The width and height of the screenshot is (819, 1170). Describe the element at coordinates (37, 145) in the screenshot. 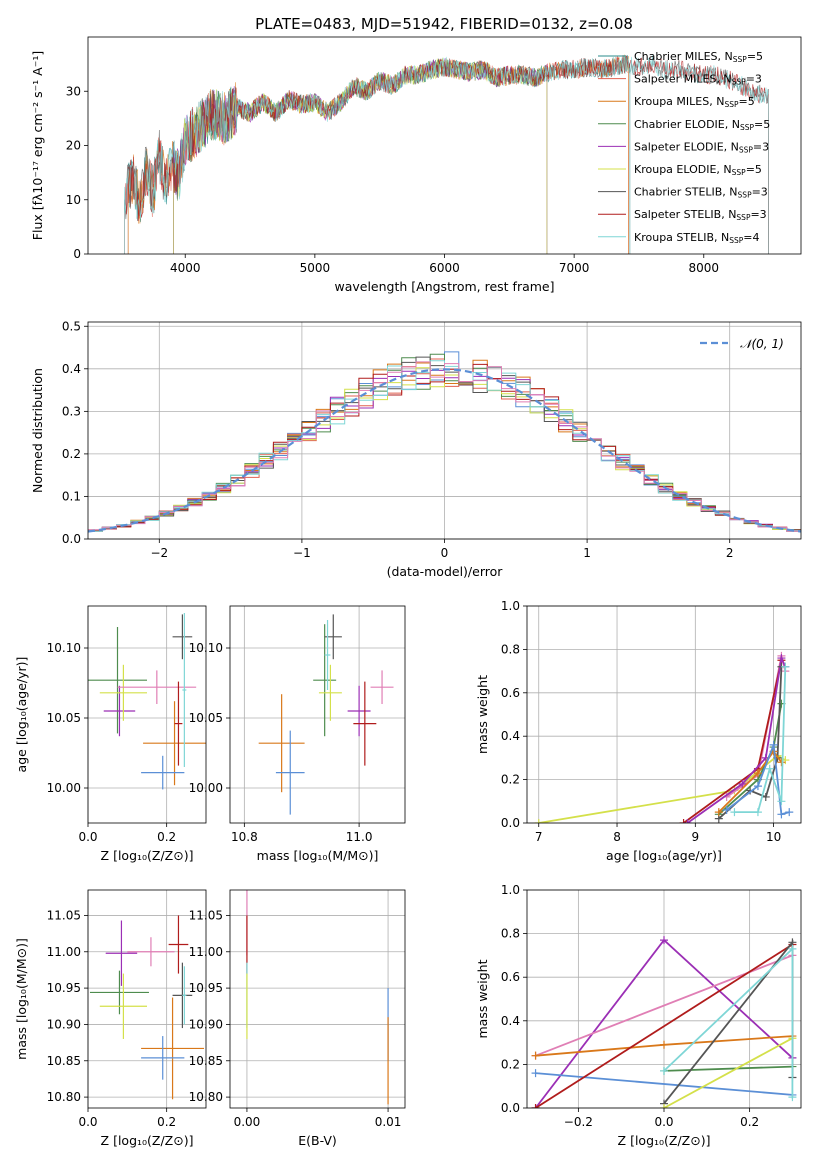

I see `y-axis-label: Flux [fλ10⁻¹⁷ erg cm⁻² s⁻¹ A⁻¹]` at that location.